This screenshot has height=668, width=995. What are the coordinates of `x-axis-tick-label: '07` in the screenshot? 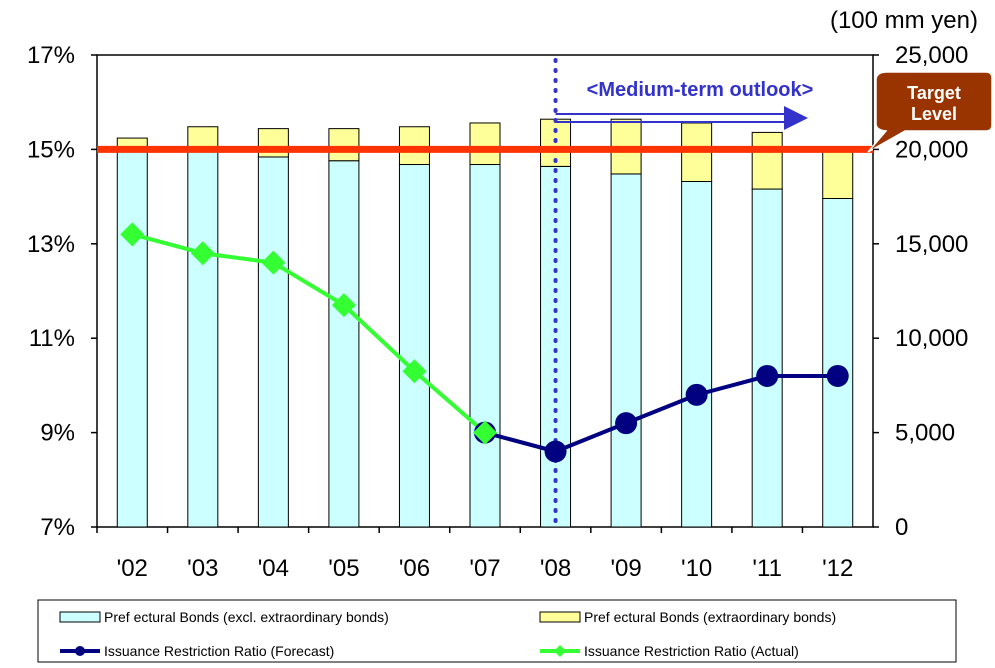 It's located at (484, 568).